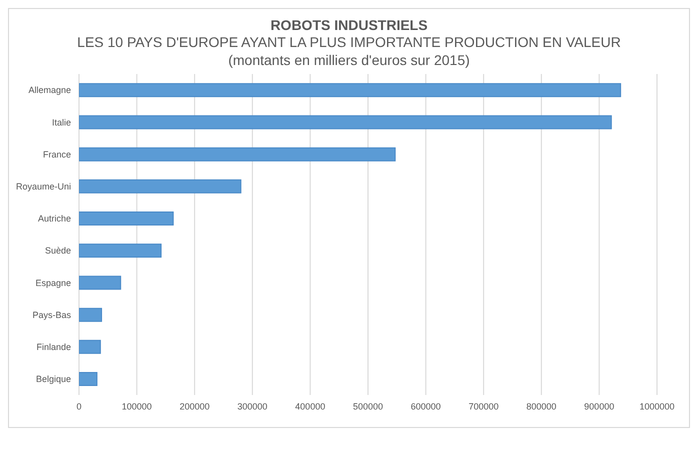 The height and width of the screenshot is (450, 700). What do you see at coordinates (61, 122) in the screenshot?
I see `y-tick-label: Italie` at bounding box center [61, 122].